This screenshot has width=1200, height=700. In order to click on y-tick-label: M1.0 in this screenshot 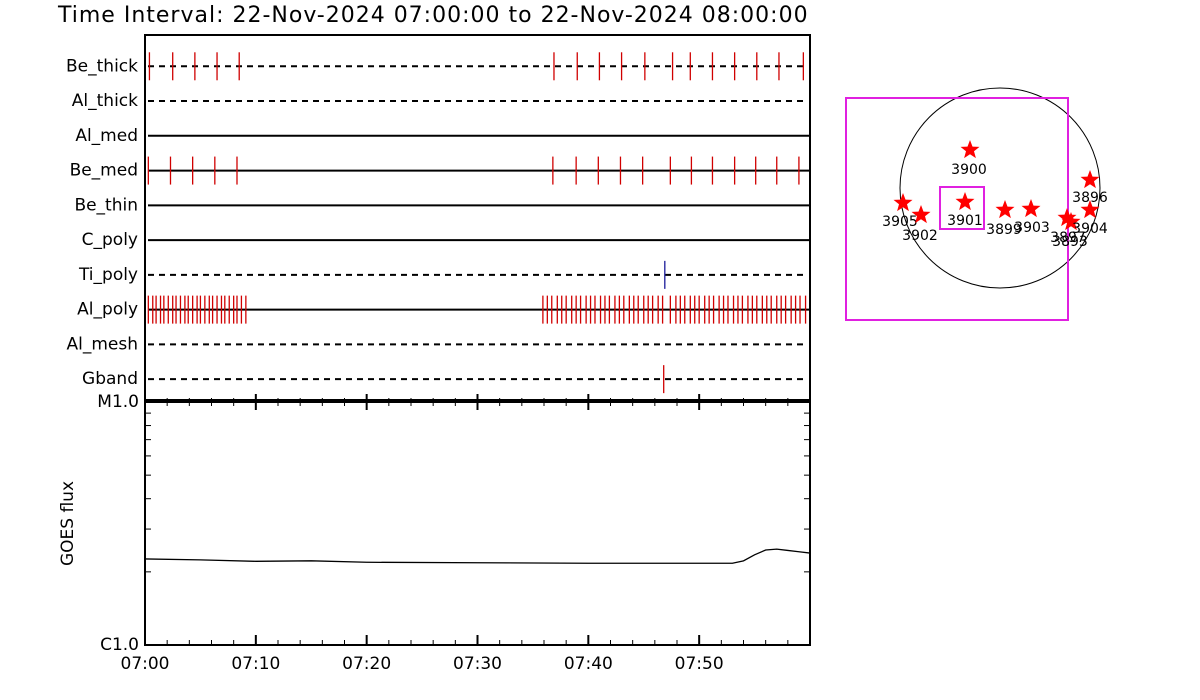, I will do `click(118, 402)`.